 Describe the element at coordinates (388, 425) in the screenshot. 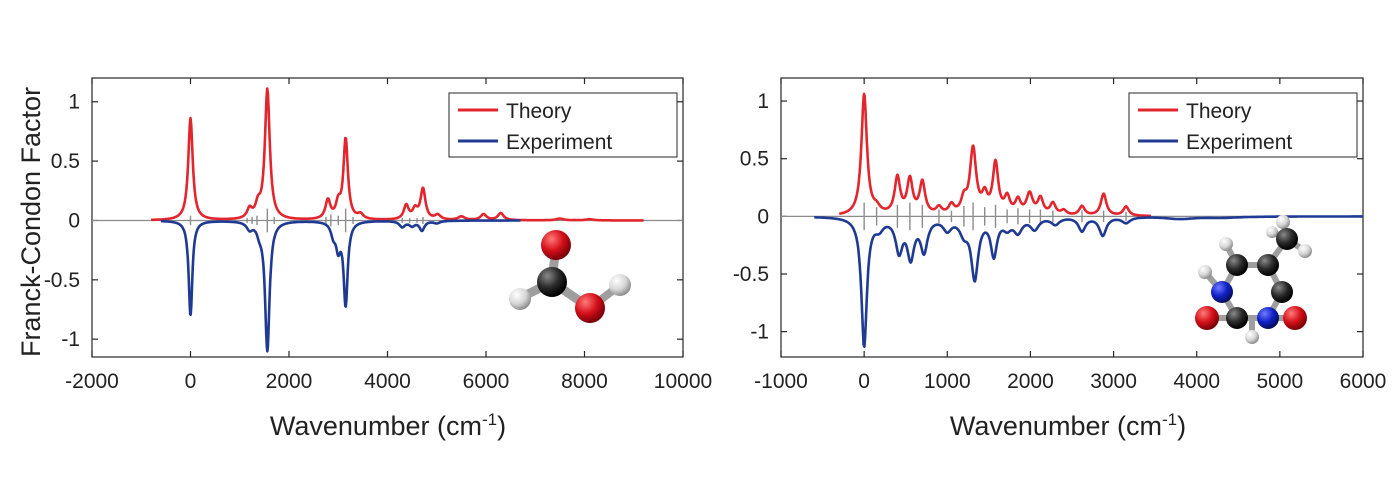

I see `left-x-axis-label: Wavenumber (cm-1)` at that location.